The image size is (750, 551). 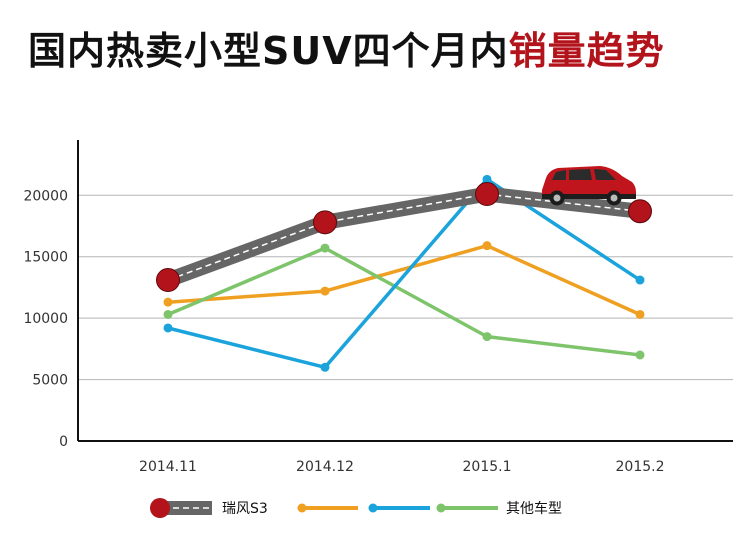 What do you see at coordinates (45, 319) in the screenshot?
I see `y-tick-label: 10000` at bounding box center [45, 319].